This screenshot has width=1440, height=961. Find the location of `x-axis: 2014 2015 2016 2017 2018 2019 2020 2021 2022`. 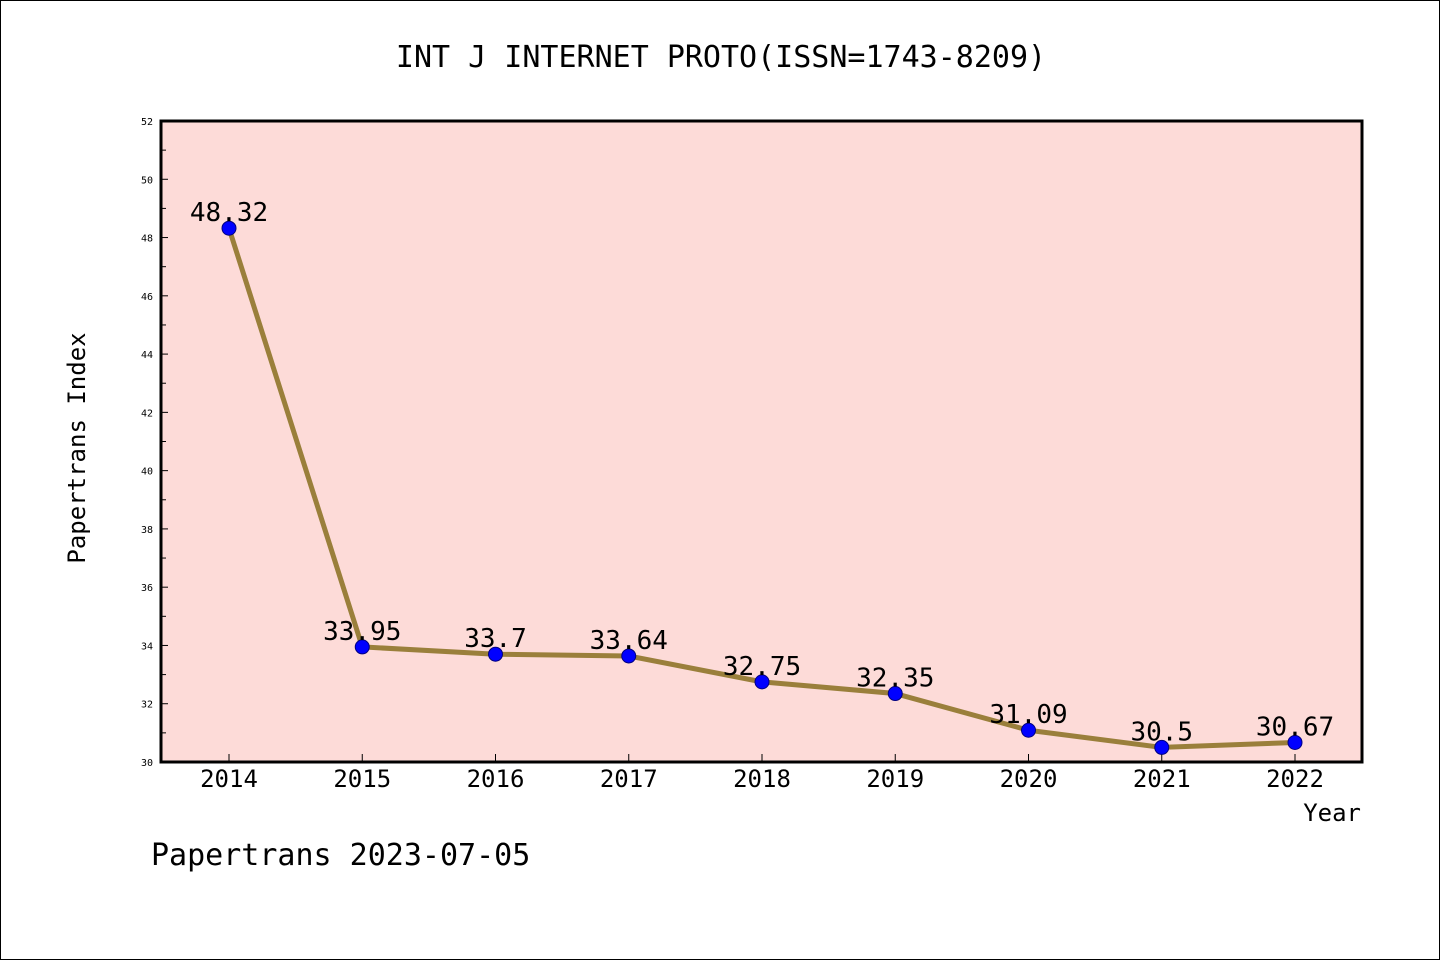

x-axis: 2014 2015 2016 2017 2018 2019 2020 2021 2022 is located at coordinates (762, 773).